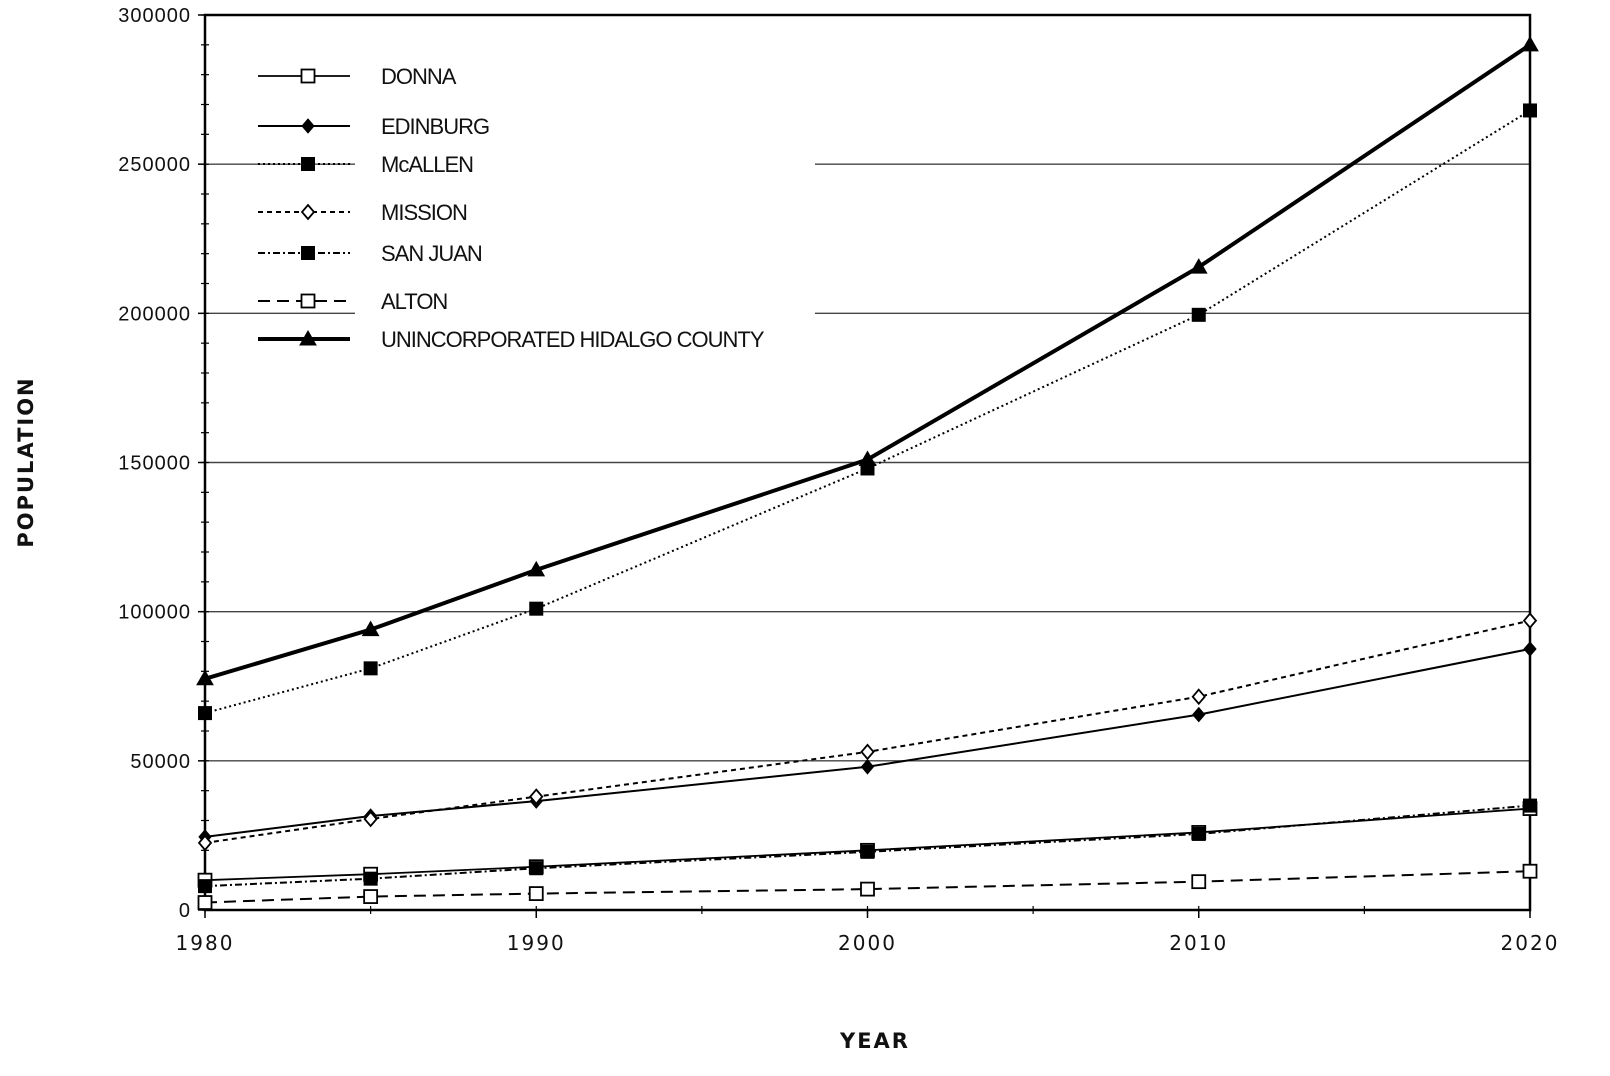 The height and width of the screenshot is (1076, 1610). Describe the element at coordinates (374, 126) in the screenshot. I see `legend-item: EDINBURG` at that location.